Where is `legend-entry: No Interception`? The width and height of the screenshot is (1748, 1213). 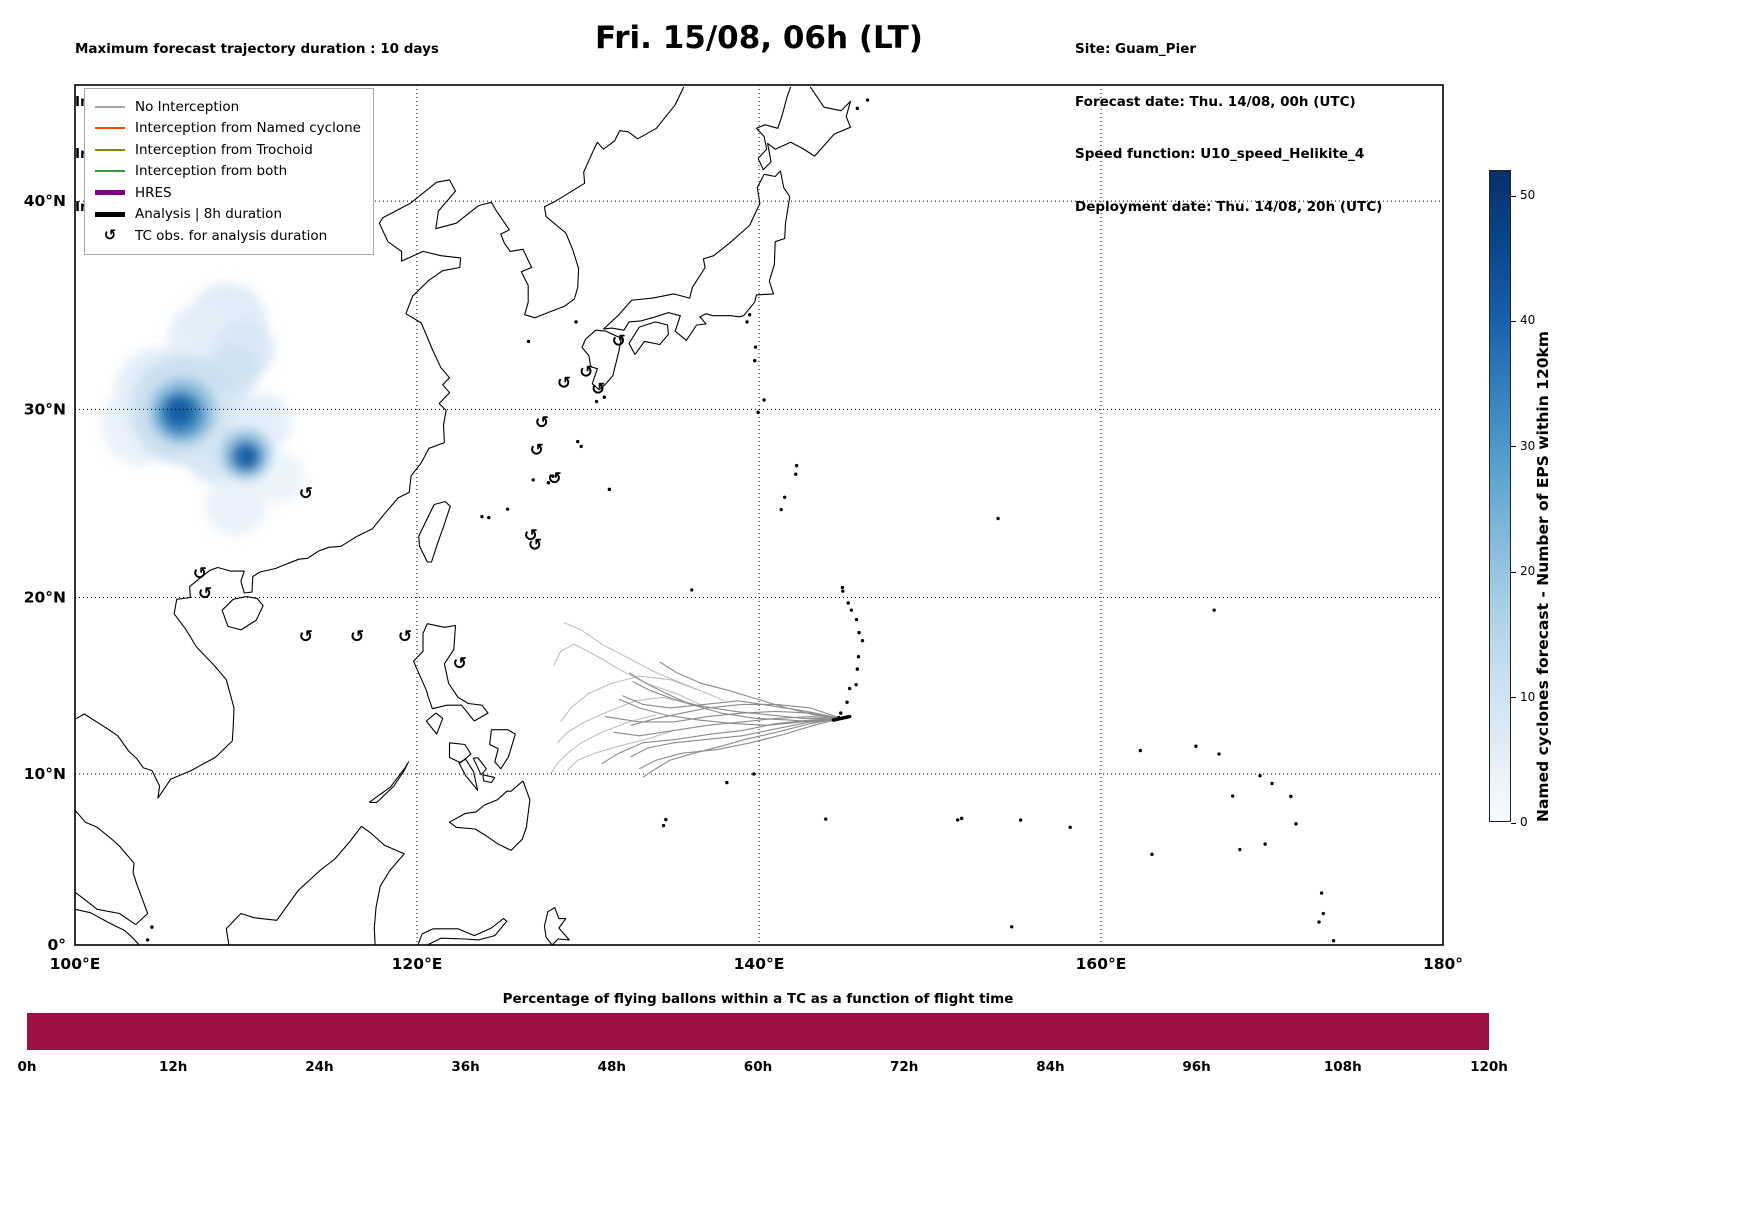 legend-entry: No Interception is located at coordinates (228, 107).